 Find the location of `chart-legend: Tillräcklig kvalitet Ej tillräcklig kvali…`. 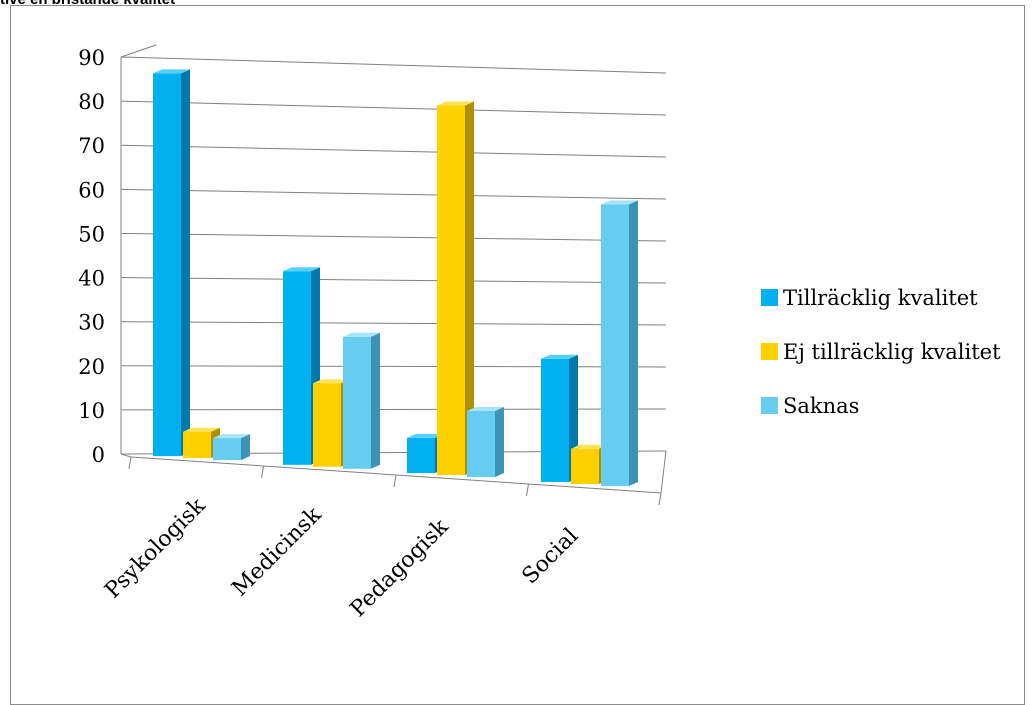

chart-legend: Tillräcklig kvalitet Ej tillräcklig kvali… is located at coordinates (881, 352).